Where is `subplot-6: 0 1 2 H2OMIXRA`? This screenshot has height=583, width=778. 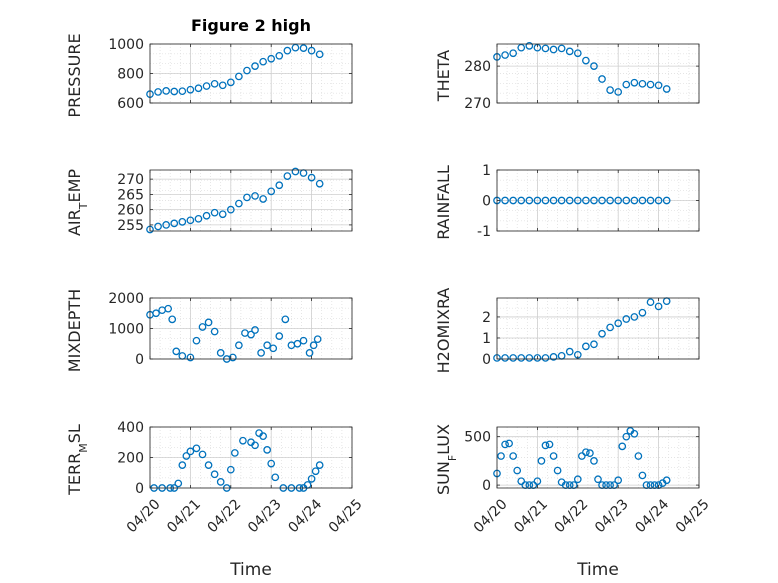
subplot-6: 0 1 2 H2OMIXRA is located at coordinates (567, 331).